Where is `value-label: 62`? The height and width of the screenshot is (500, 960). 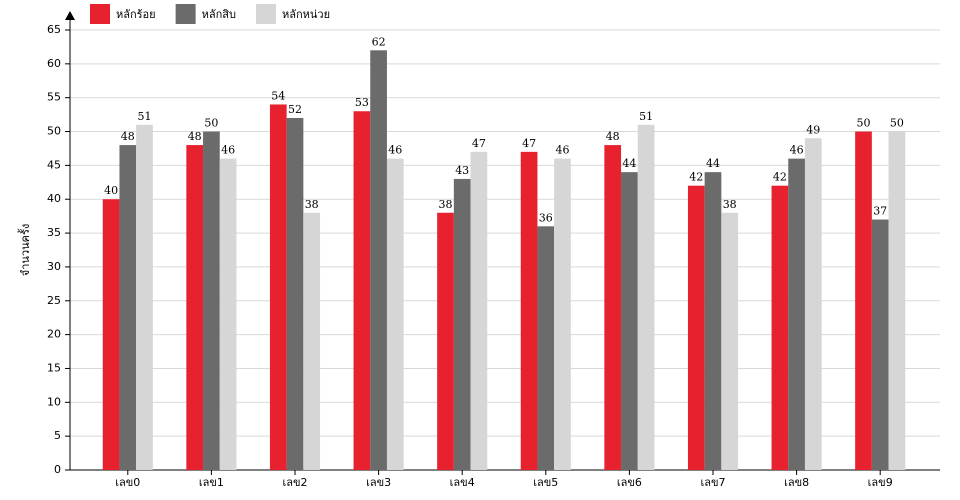 value-label: 62 is located at coordinates (379, 41).